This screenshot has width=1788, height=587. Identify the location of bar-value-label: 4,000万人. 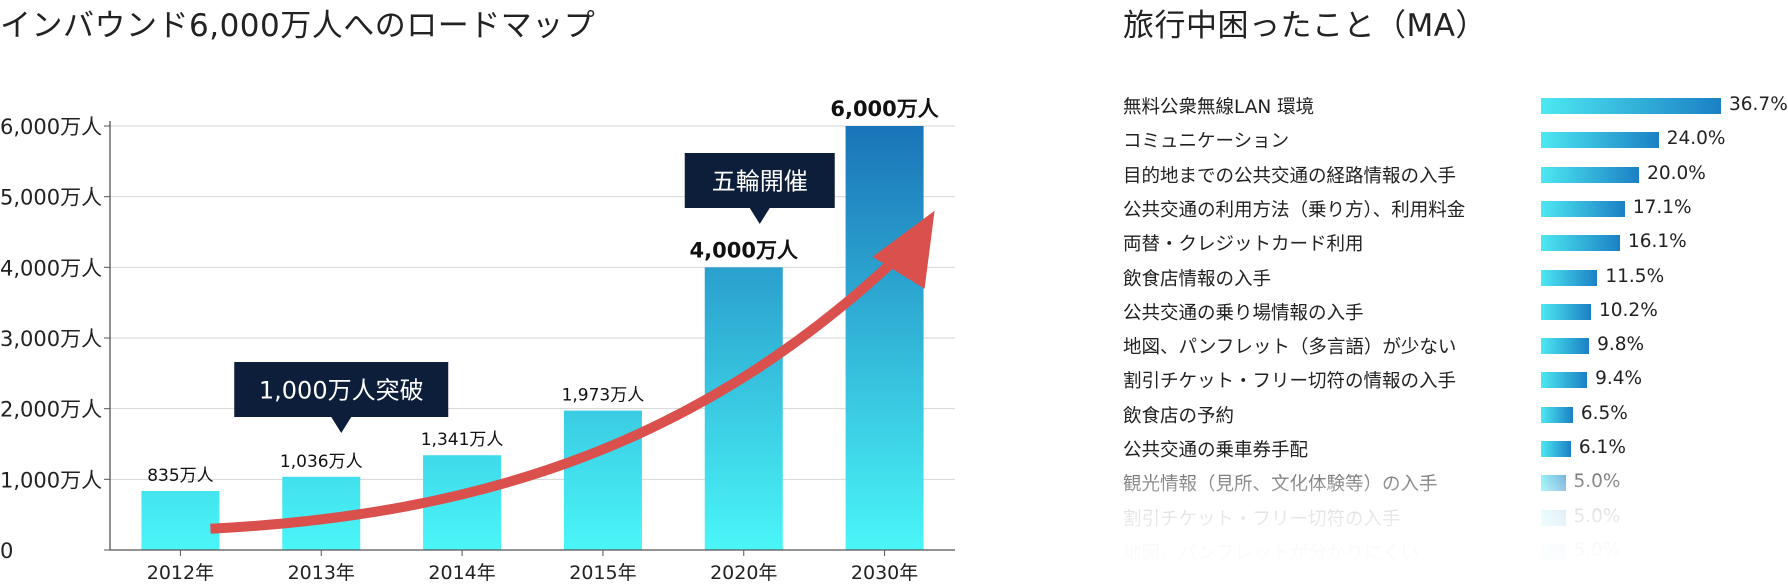
(744, 250).